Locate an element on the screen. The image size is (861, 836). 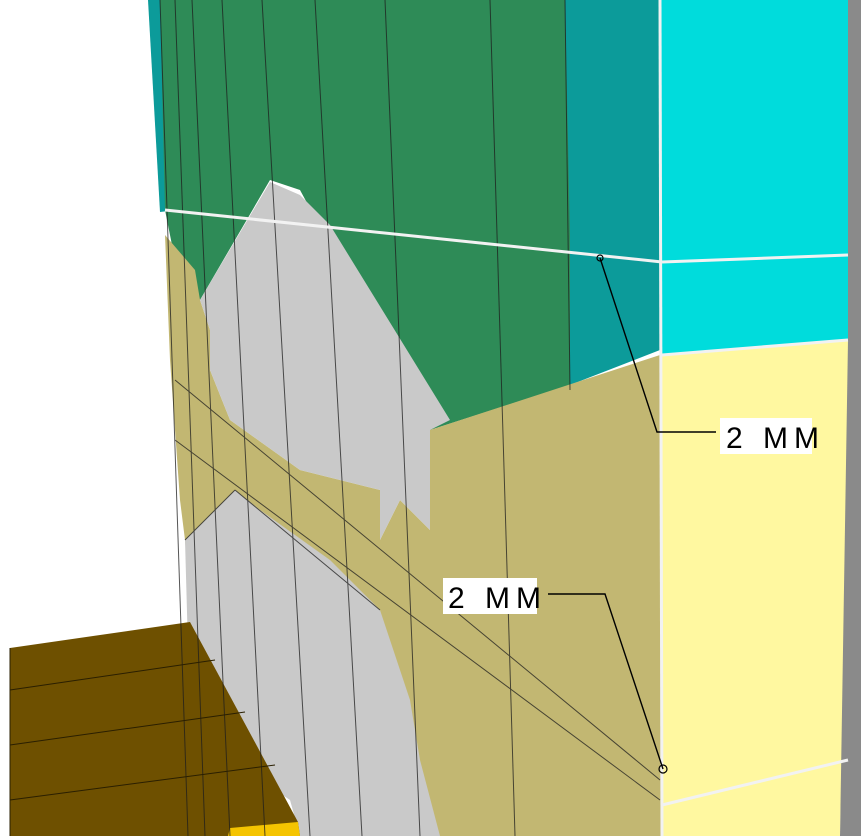
cyan-column is located at coordinates (754, 177).